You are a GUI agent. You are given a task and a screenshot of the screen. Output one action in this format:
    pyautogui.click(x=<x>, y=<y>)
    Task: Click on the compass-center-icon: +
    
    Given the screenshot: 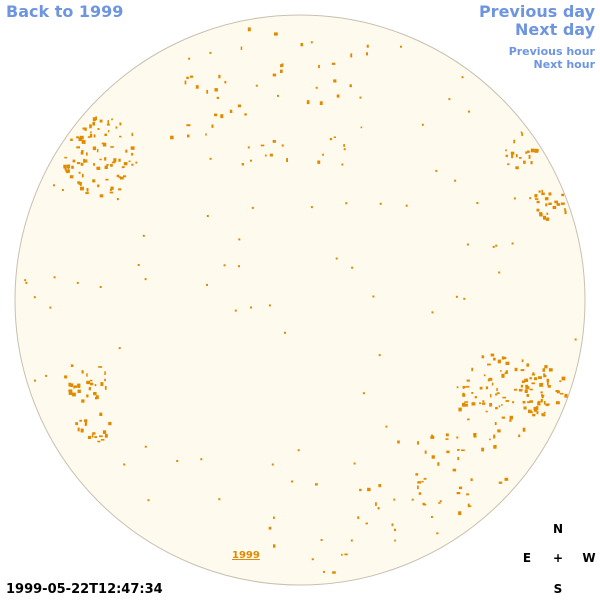 What is the action you would take?
    pyautogui.click(x=558, y=558)
    